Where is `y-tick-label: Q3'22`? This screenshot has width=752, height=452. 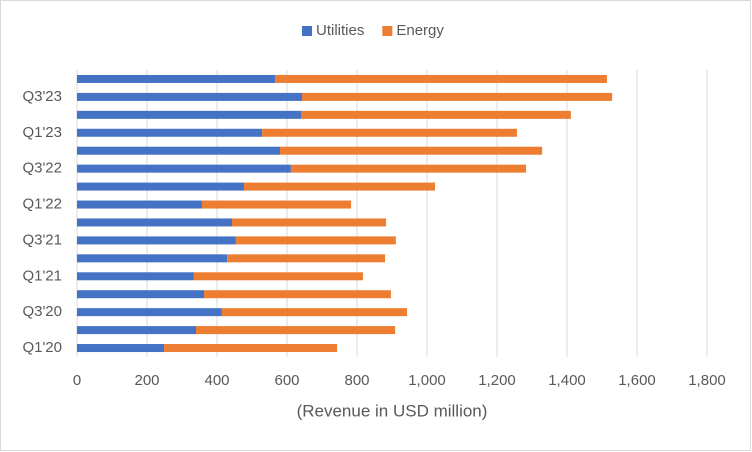
y-tick-label: Q3'22 is located at coordinates (42, 168).